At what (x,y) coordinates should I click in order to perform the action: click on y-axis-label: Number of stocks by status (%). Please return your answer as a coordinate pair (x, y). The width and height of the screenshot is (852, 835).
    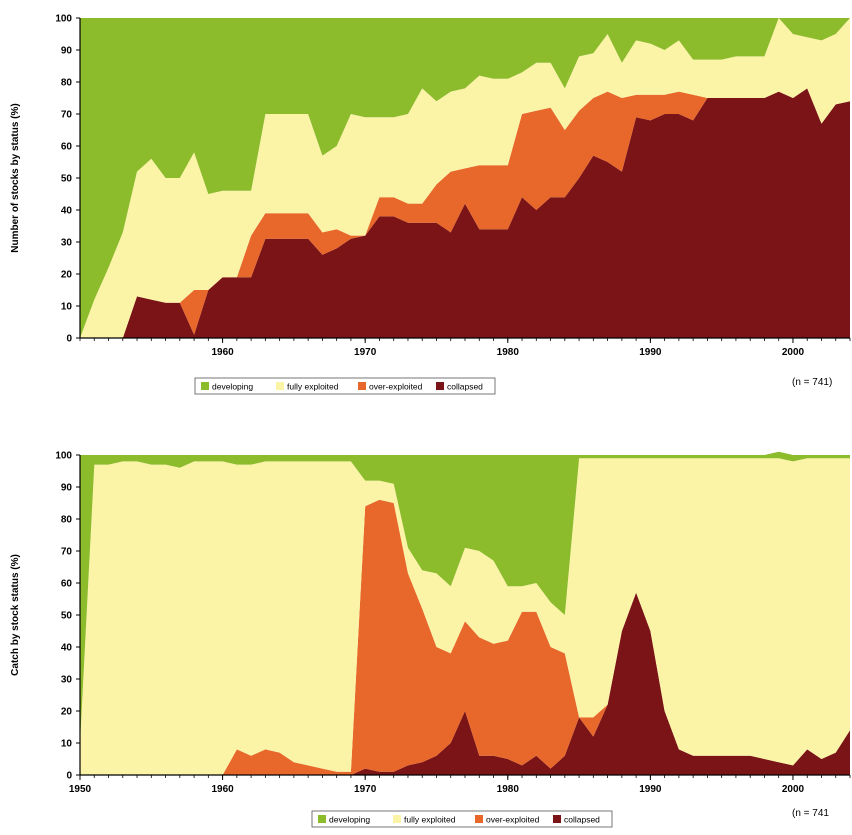
    Looking at the image, I should click on (15, 177).